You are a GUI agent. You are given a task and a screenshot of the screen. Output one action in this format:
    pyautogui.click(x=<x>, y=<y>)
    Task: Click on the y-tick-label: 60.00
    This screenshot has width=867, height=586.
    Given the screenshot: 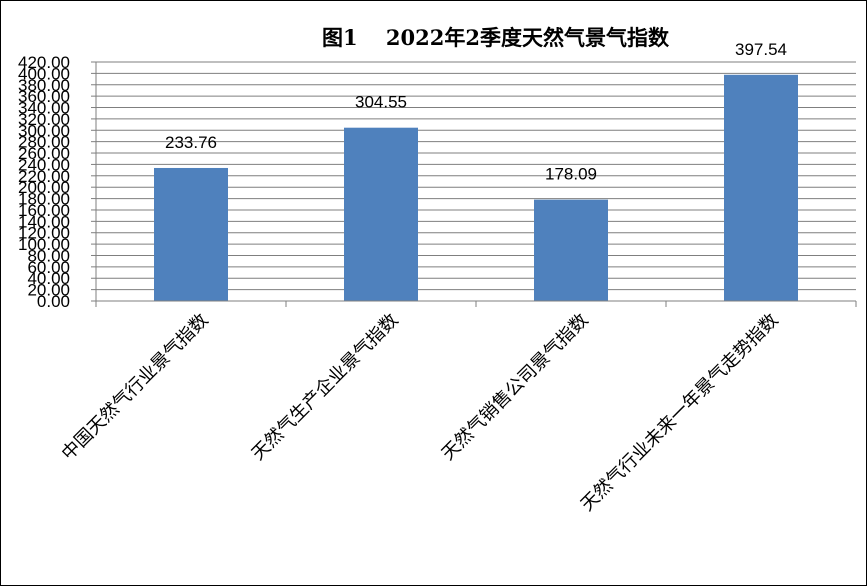 What is the action you would take?
    pyautogui.click(x=48, y=267)
    